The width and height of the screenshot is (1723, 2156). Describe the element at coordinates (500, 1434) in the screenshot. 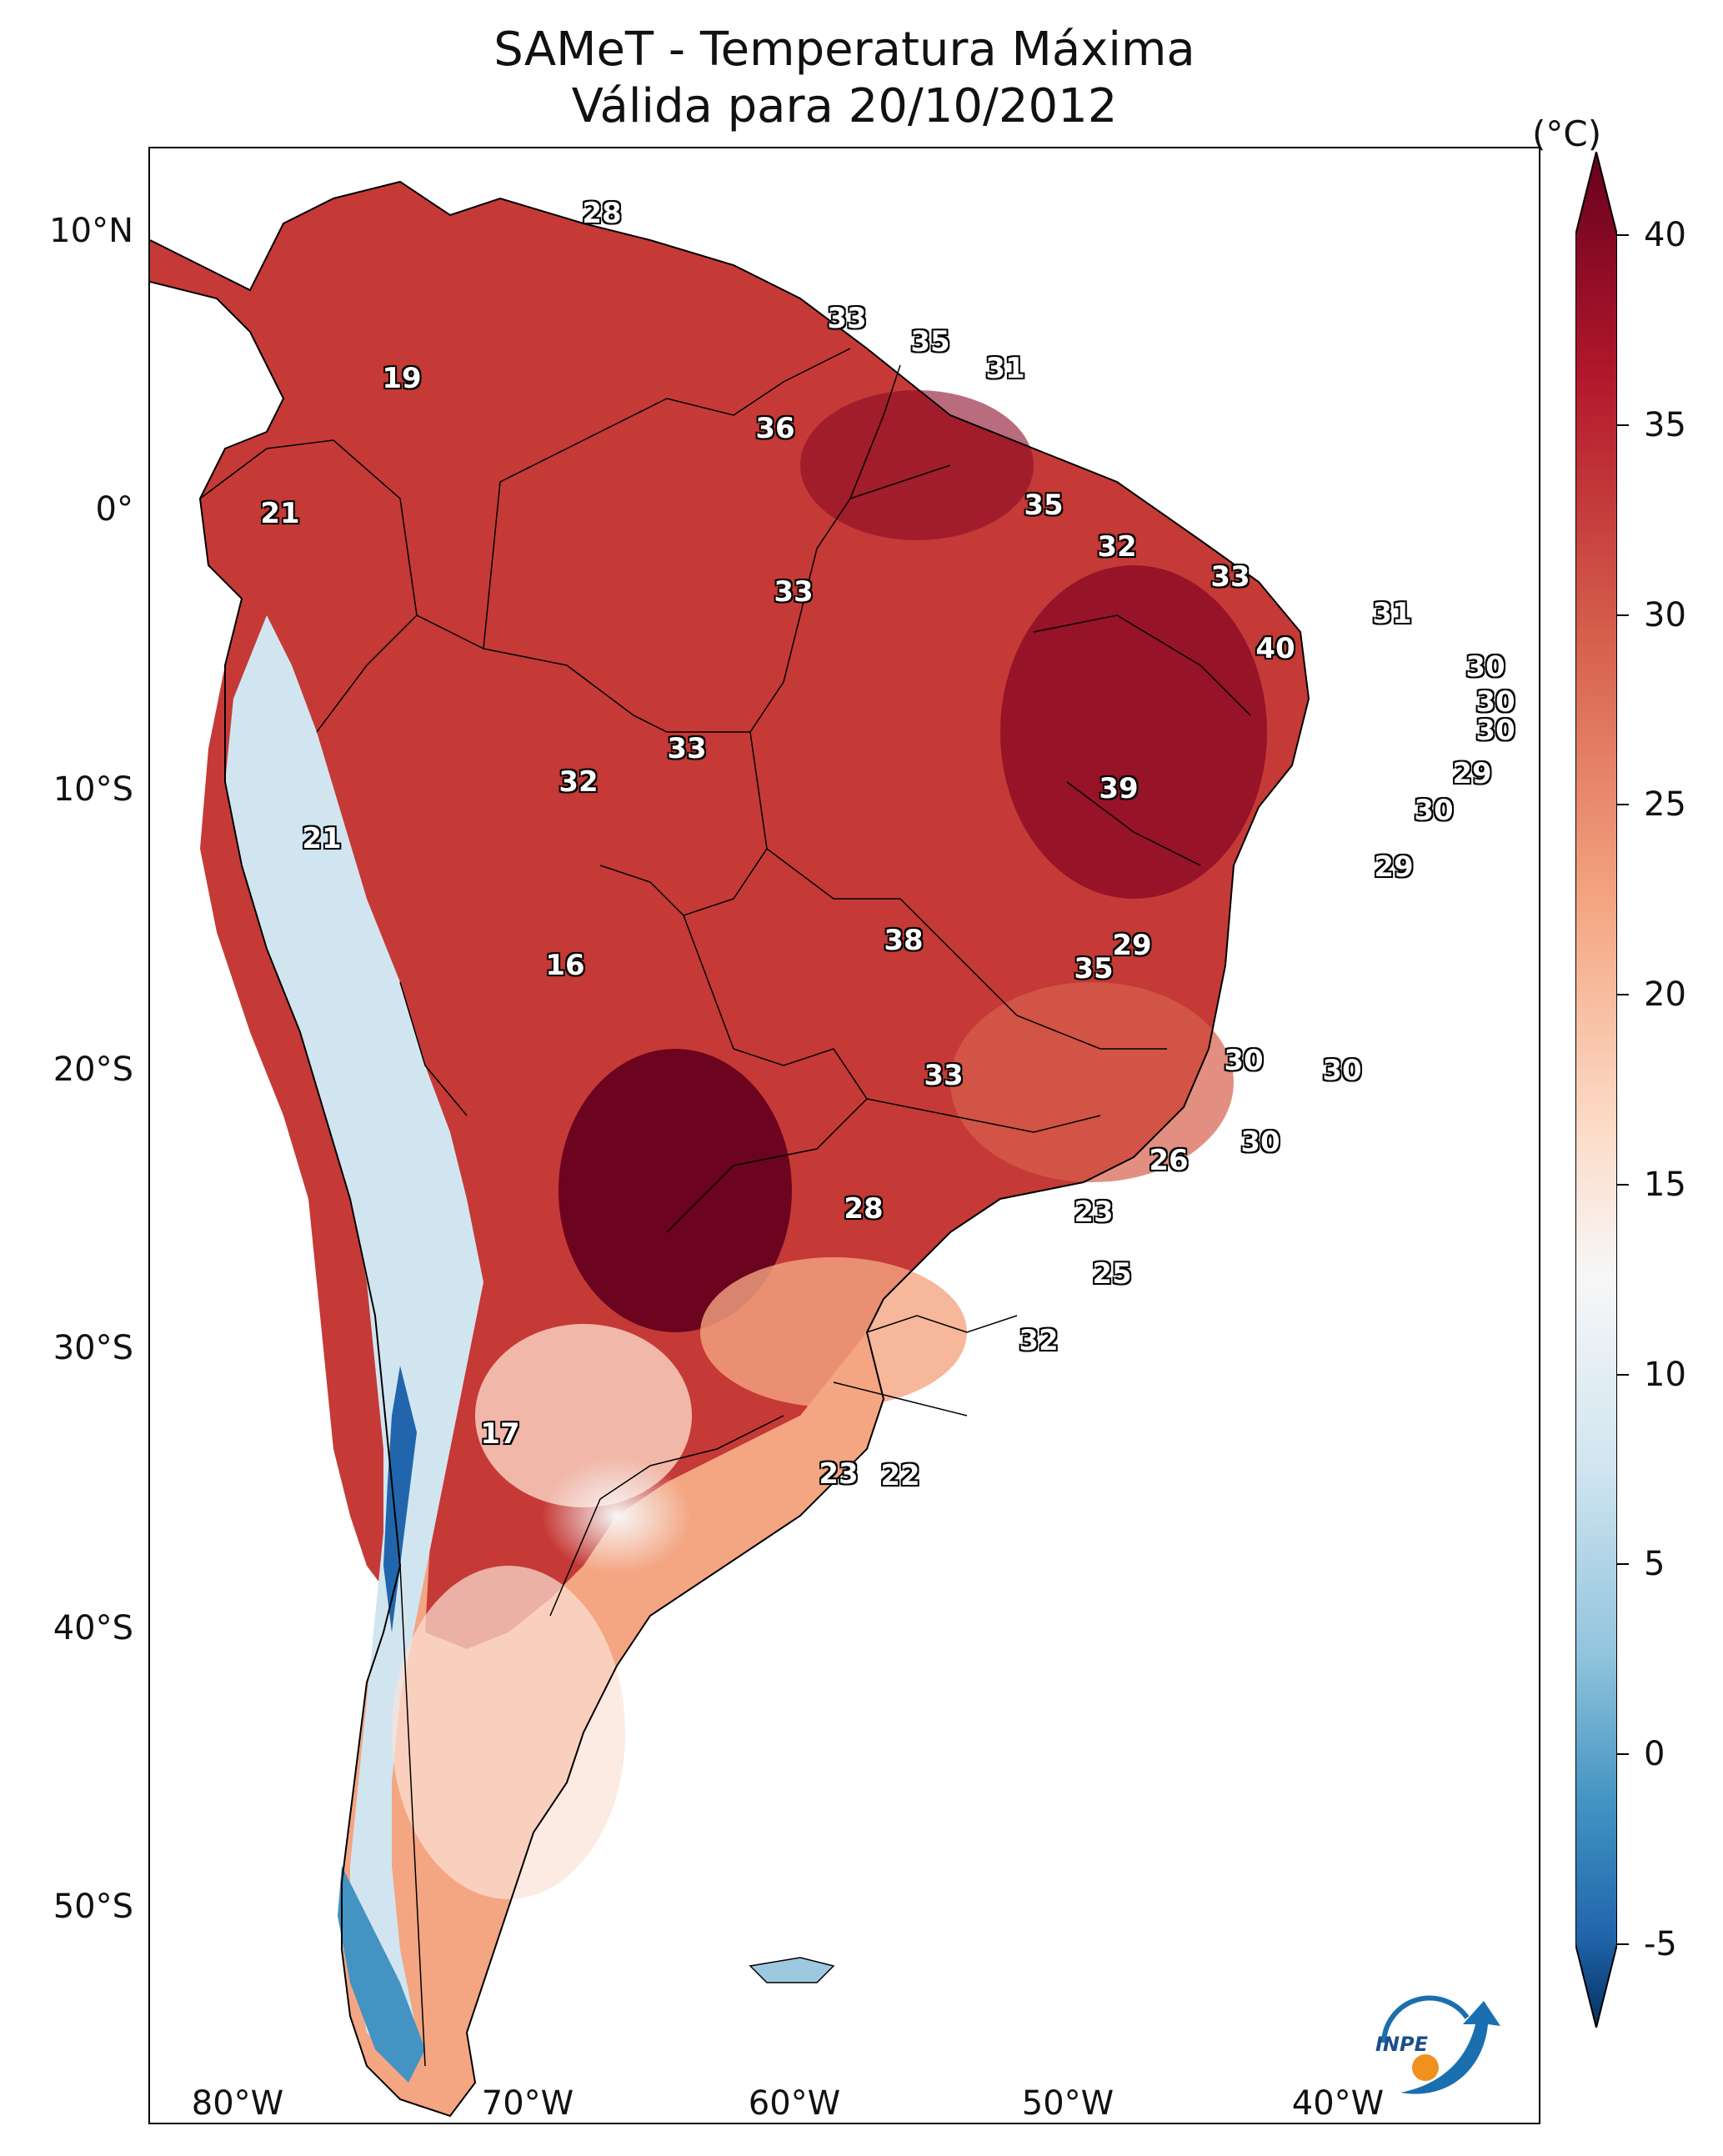

I see `city-value-label: 17` at that location.